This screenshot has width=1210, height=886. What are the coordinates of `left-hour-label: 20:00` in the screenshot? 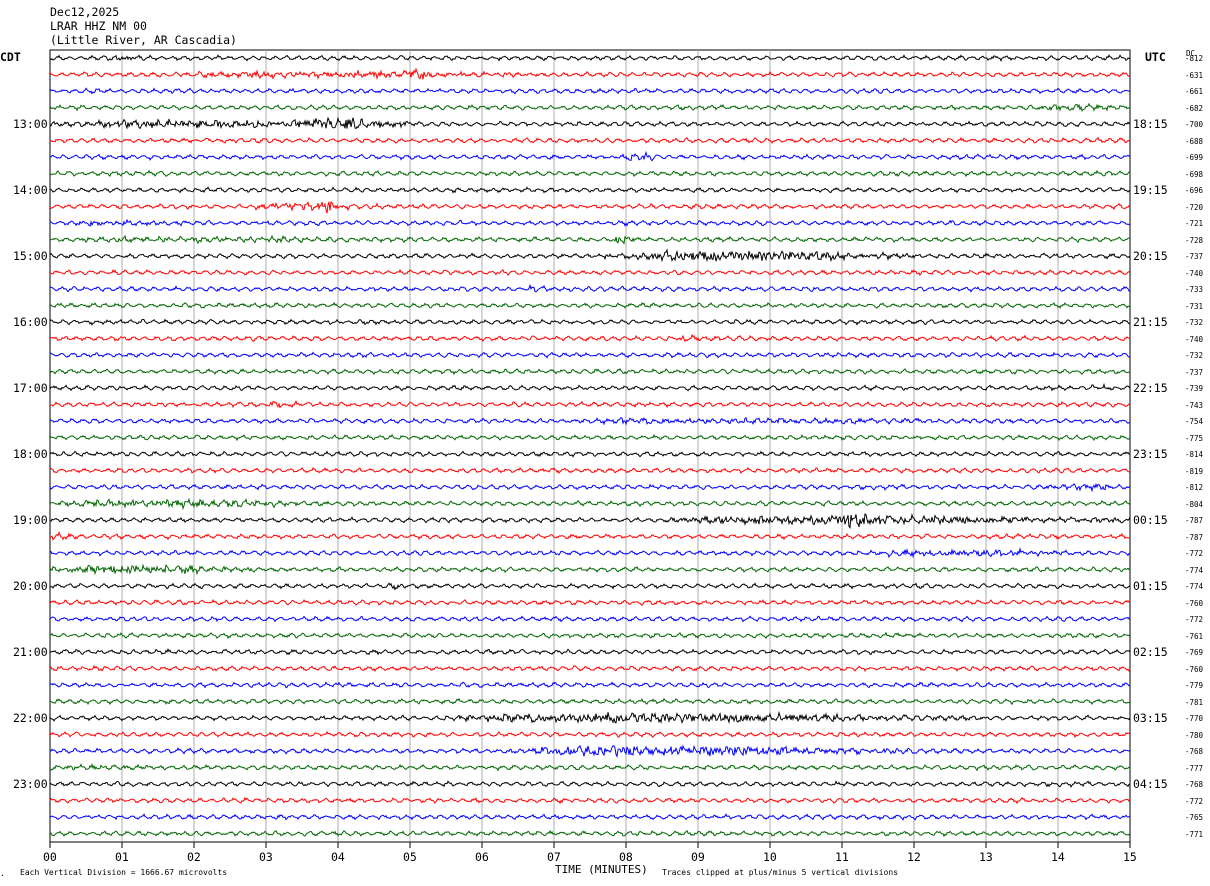 It's located at (30, 586).